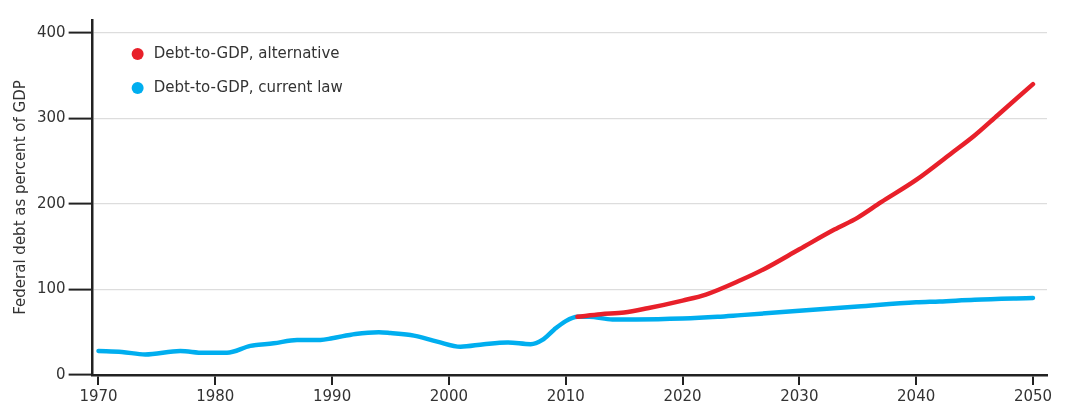  What do you see at coordinates (682, 395) in the screenshot?
I see `x-tick-label: 2020` at bounding box center [682, 395].